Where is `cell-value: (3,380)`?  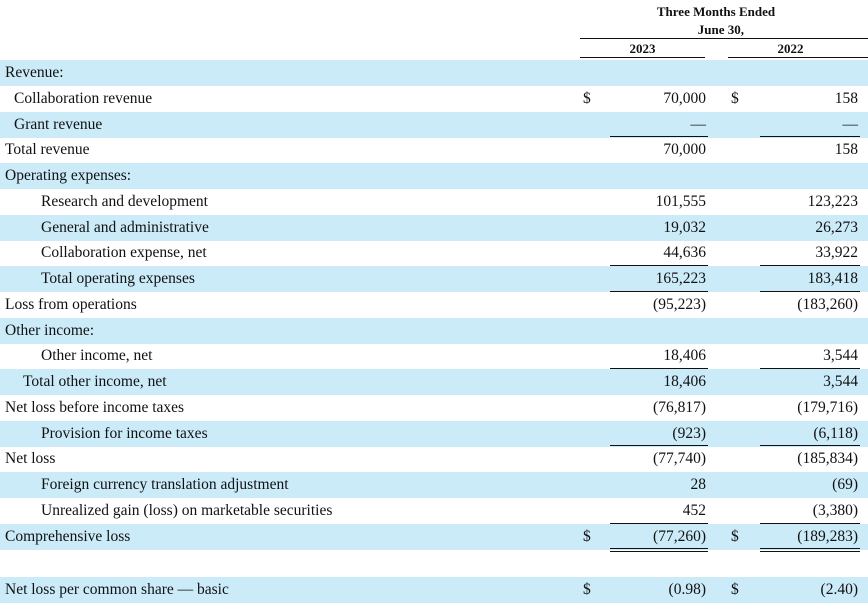 cell-value: (3,380) is located at coordinates (835, 510).